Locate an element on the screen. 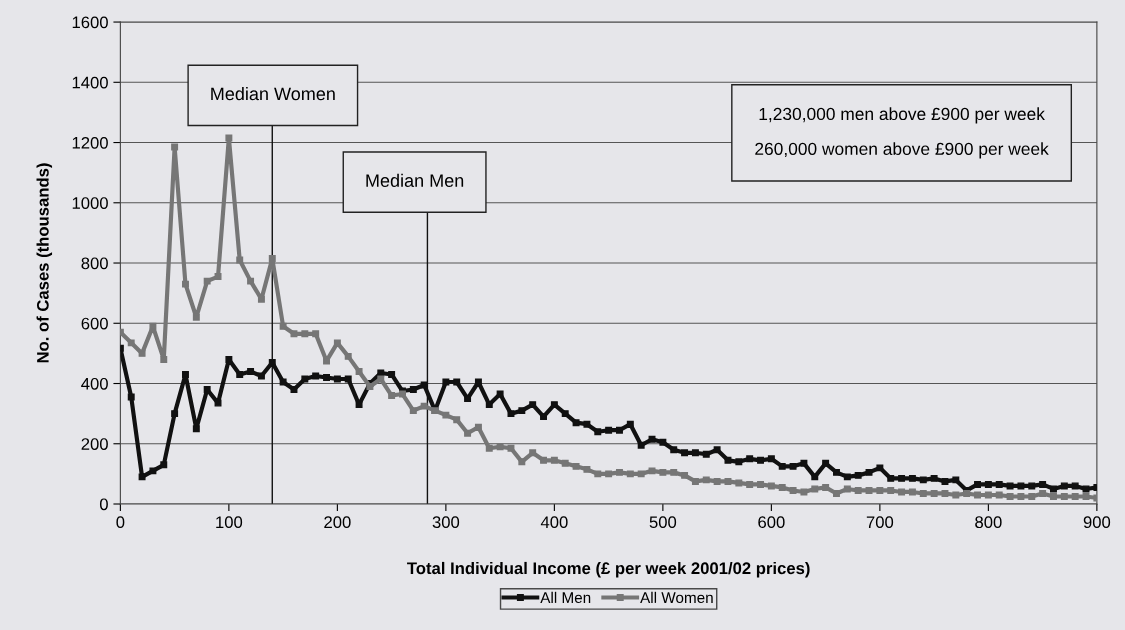  y-tick-label: 1400 is located at coordinates (90, 82).